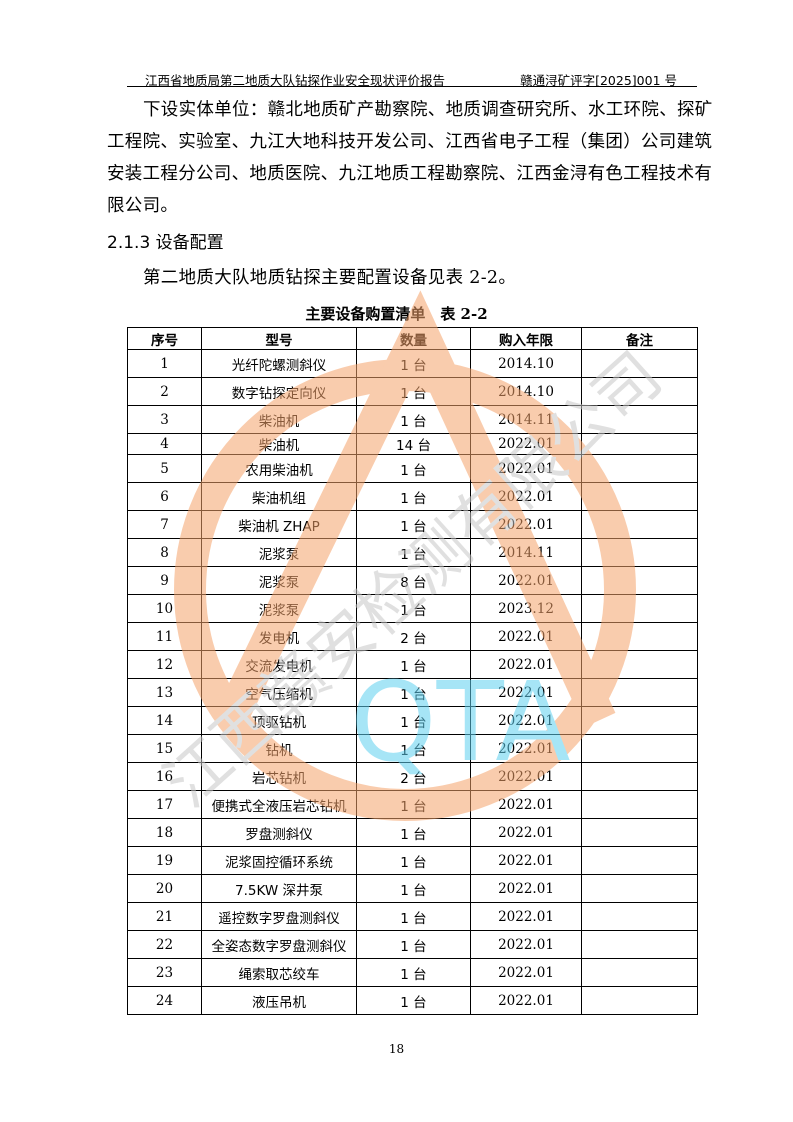 The width and height of the screenshot is (793, 1122). I want to click on table-row: 7 柴油机 ZHAP 1 台 2022.01, so click(412, 524).